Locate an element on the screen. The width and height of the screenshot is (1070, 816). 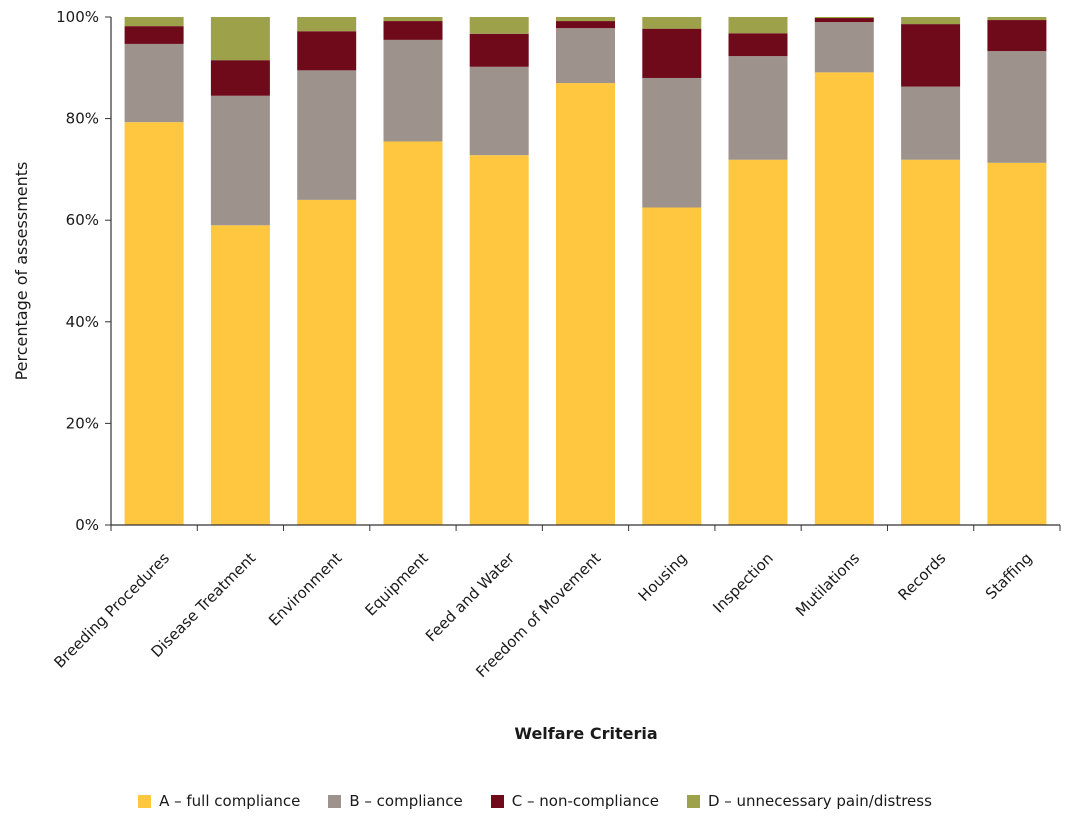
legend-label: D – unnecessary pain/distress is located at coordinates (819, 801).